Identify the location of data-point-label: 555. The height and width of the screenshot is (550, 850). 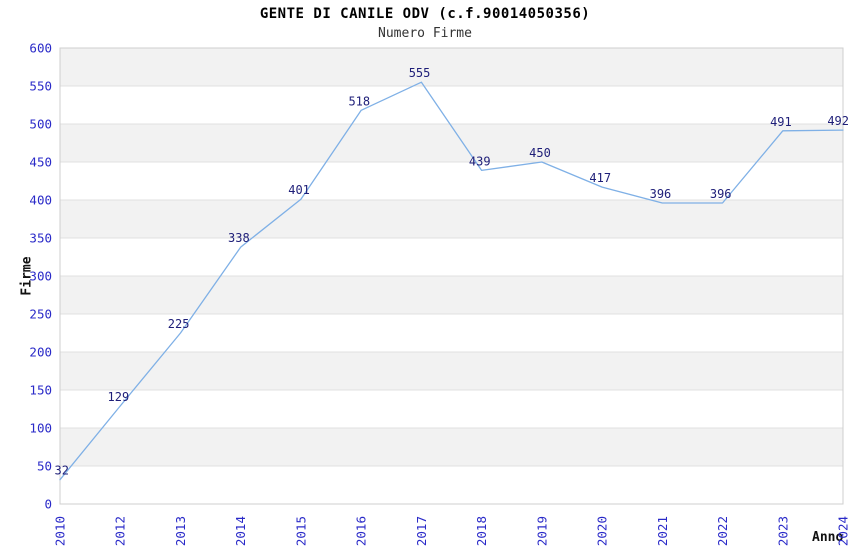
(420, 73).